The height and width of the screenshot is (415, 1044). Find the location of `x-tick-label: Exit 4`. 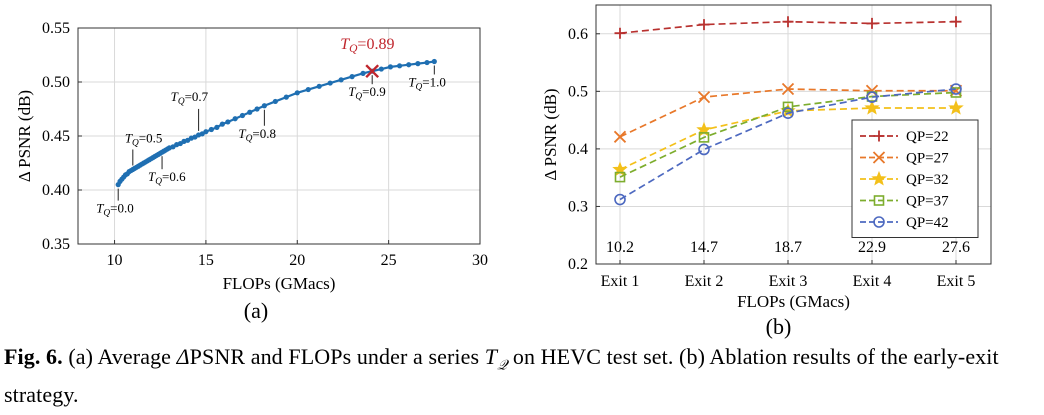

x-tick-label: Exit 4 is located at coordinates (872, 281).